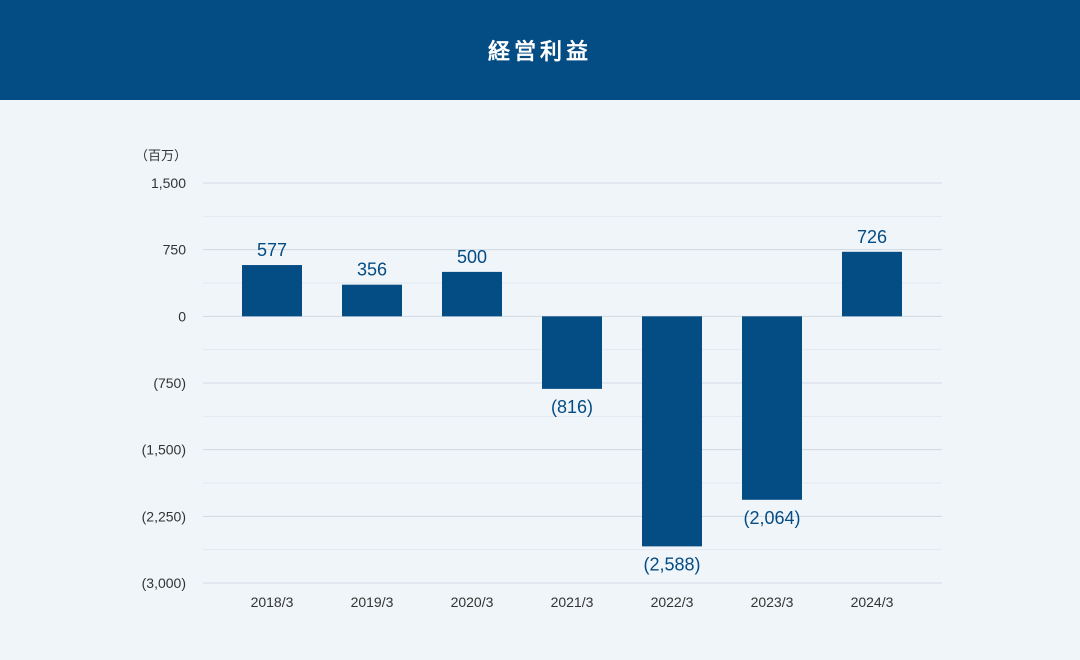 The width and height of the screenshot is (1080, 660). I want to click on x-tick-label: 2018/3, so click(272, 602).